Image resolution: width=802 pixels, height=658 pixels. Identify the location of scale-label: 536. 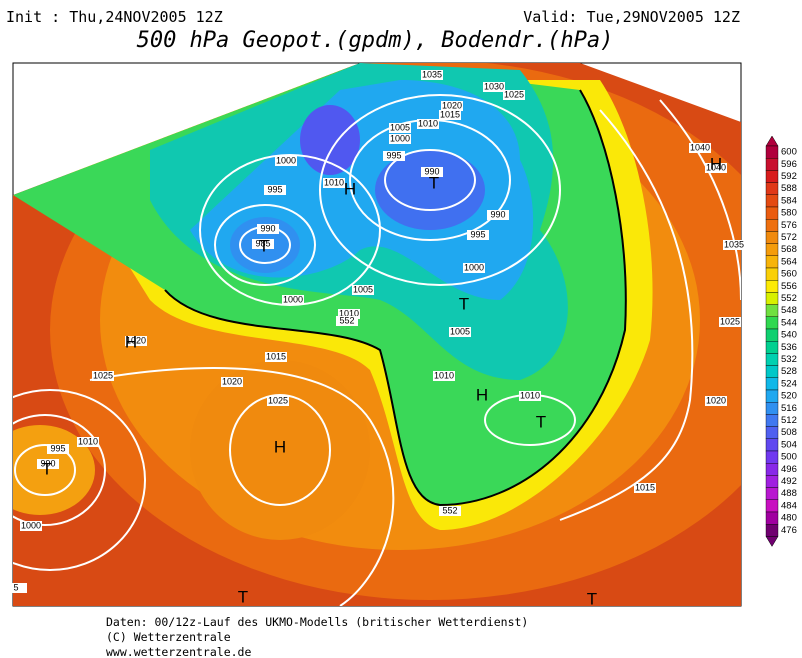
(789, 347).